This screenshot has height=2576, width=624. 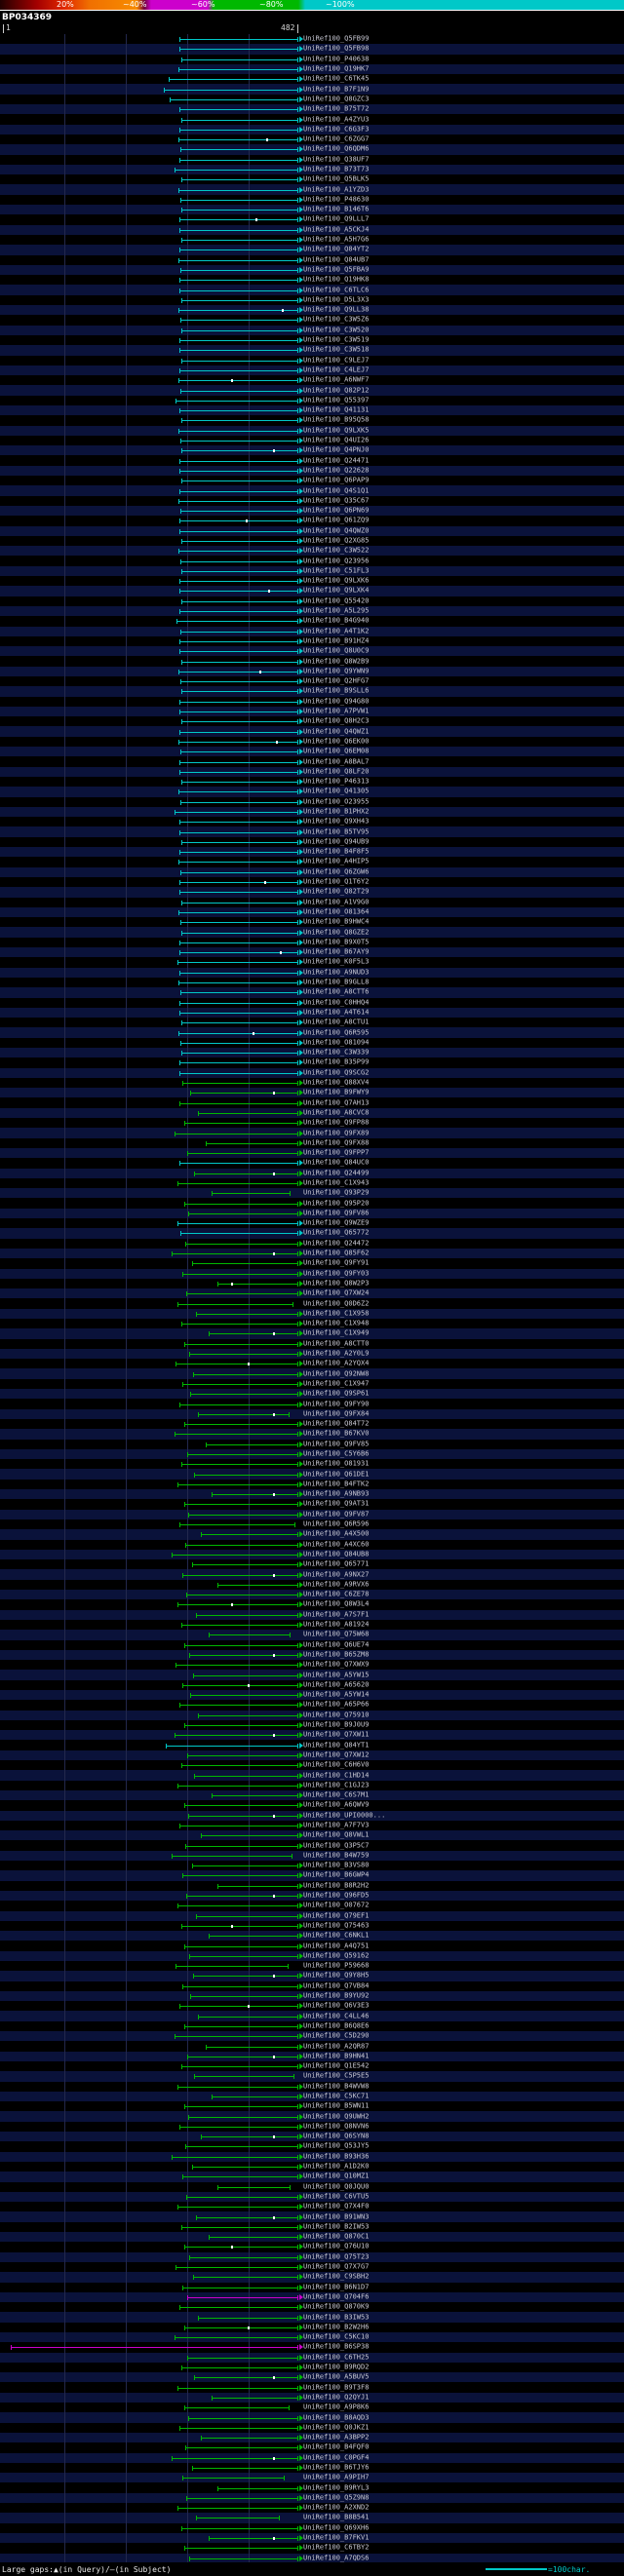 What do you see at coordinates (312, 1253) in the screenshot?
I see `hit-row: UniRef100_Q85F62` at bounding box center [312, 1253].